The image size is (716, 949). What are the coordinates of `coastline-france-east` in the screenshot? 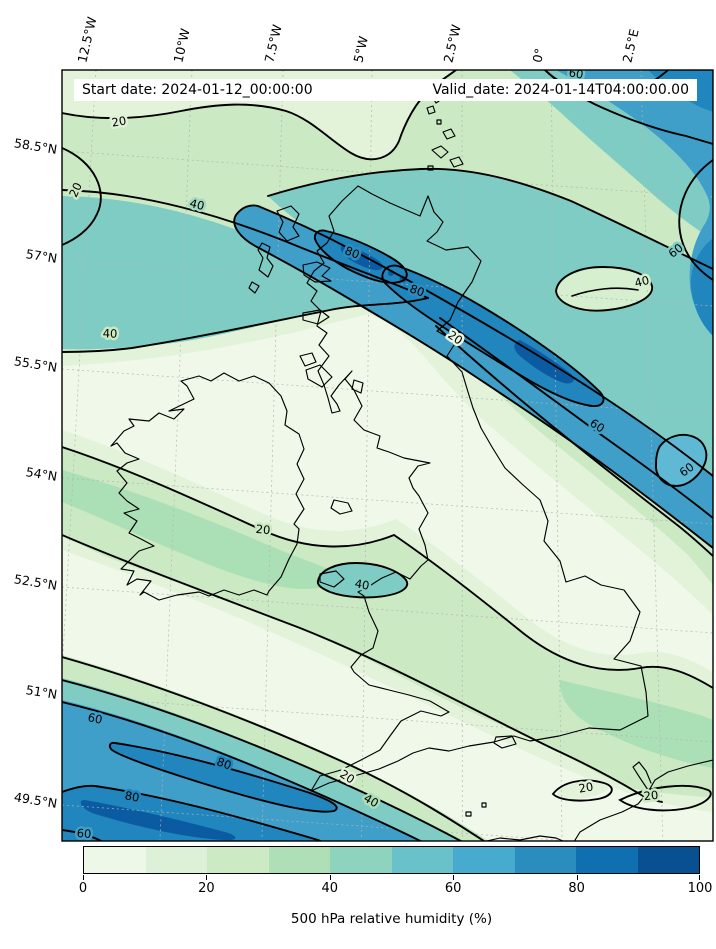 It's located at (643, 800).